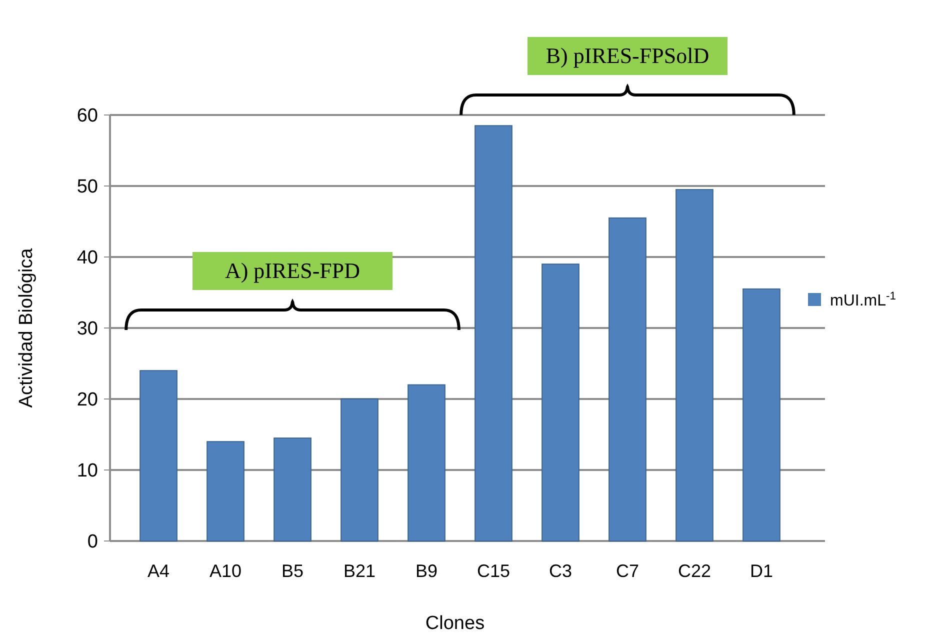  I want to click on annotation: A) pIRES-FPD, so click(292, 270).